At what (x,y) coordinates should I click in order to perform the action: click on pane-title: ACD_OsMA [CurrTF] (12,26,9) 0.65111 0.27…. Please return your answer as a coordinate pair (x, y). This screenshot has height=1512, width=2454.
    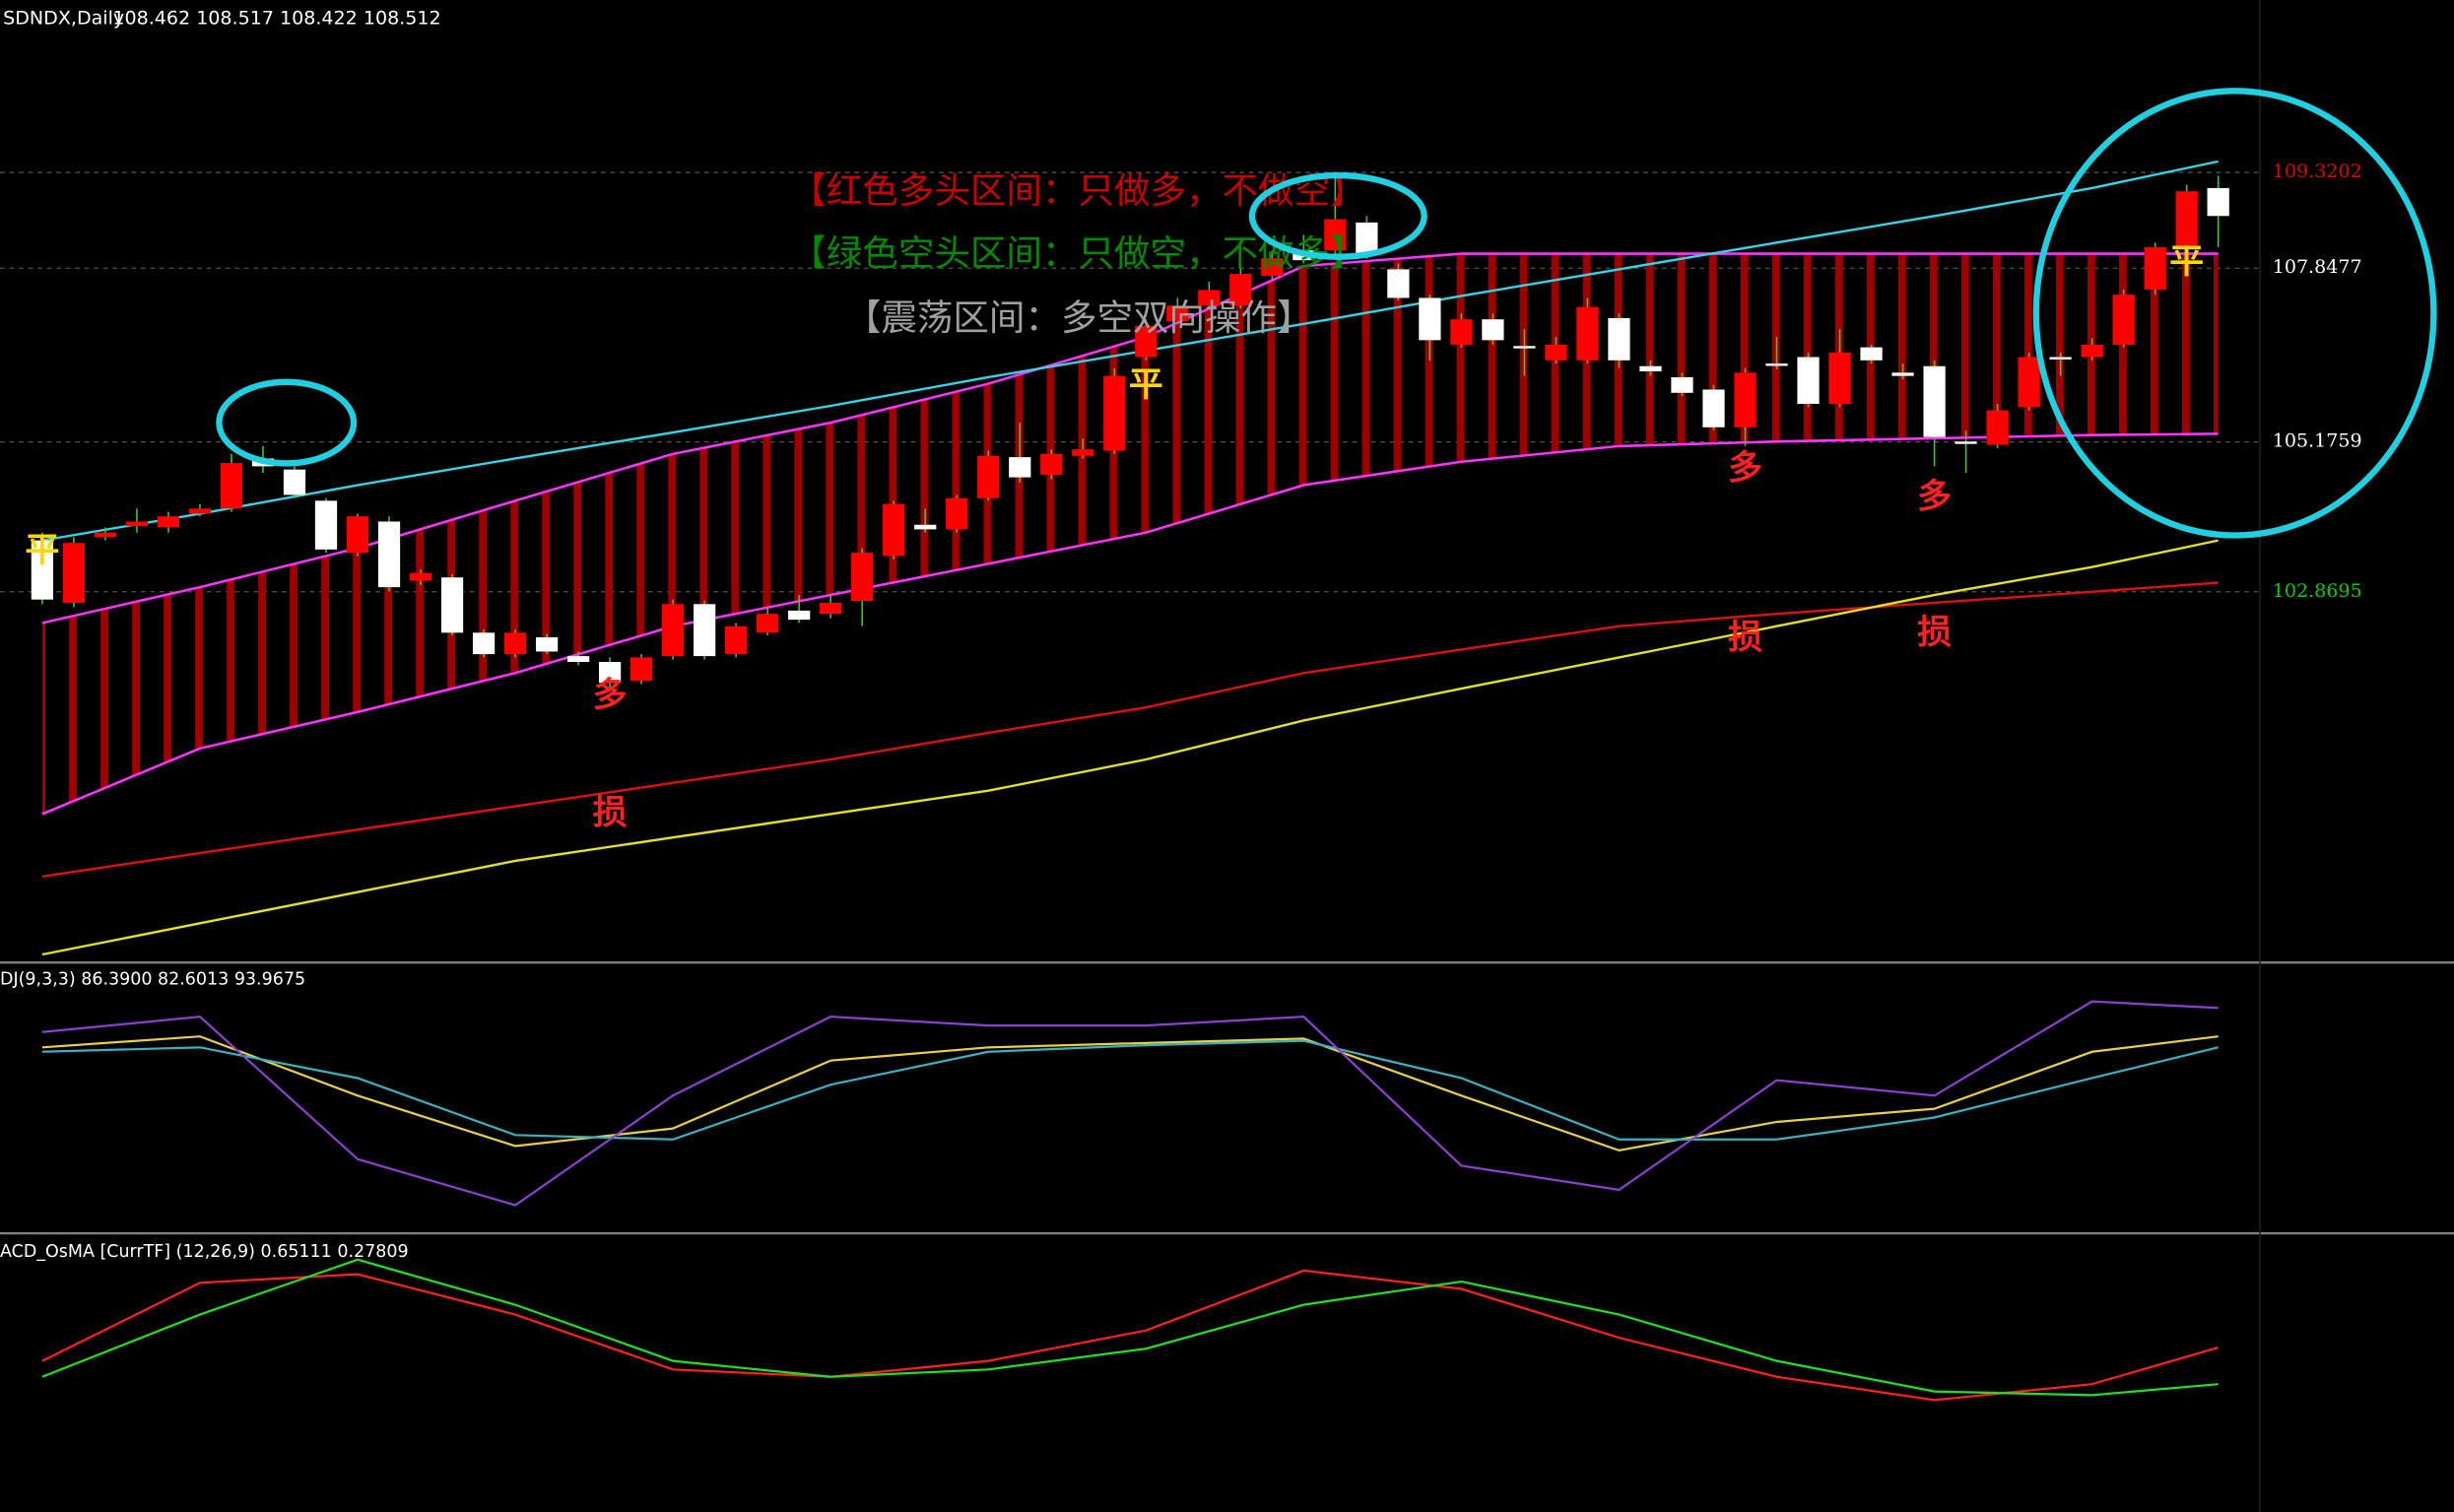
    Looking at the image, I should click on (204, 1252).